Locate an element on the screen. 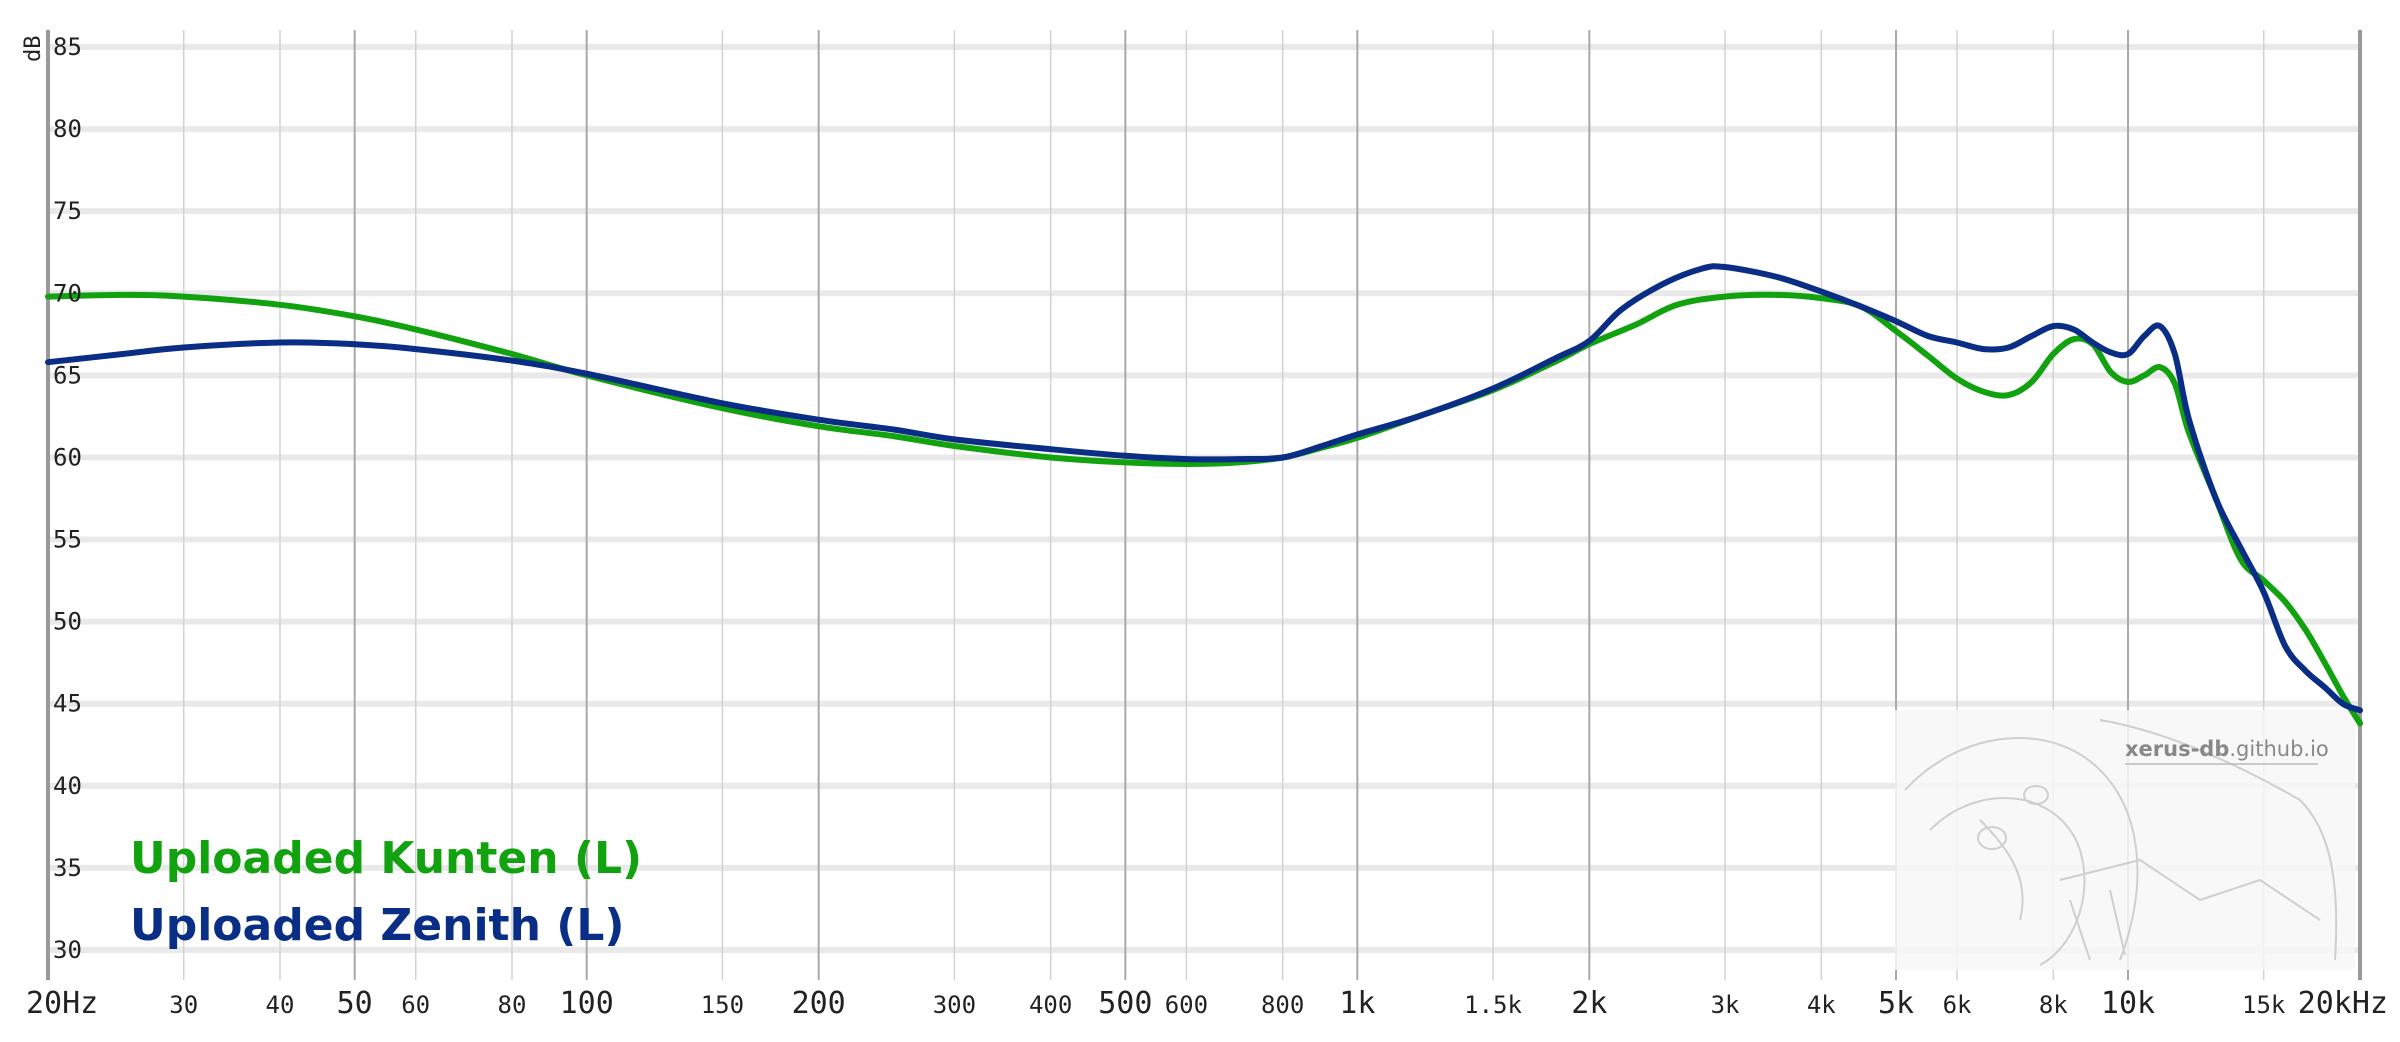 This screenshot has height=1042, width=2400. x-tick-label: 500 is located at coordinates (1125, 1003).